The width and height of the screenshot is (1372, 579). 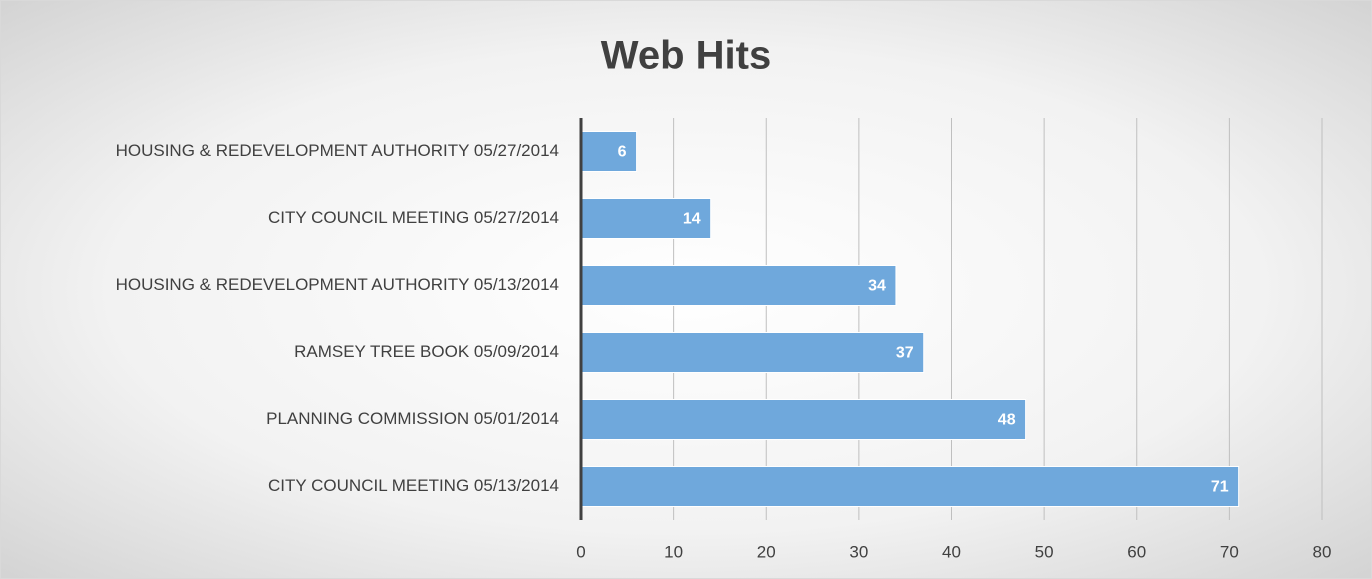 I want to click on value-label: 34, so click(x=877, y=286).